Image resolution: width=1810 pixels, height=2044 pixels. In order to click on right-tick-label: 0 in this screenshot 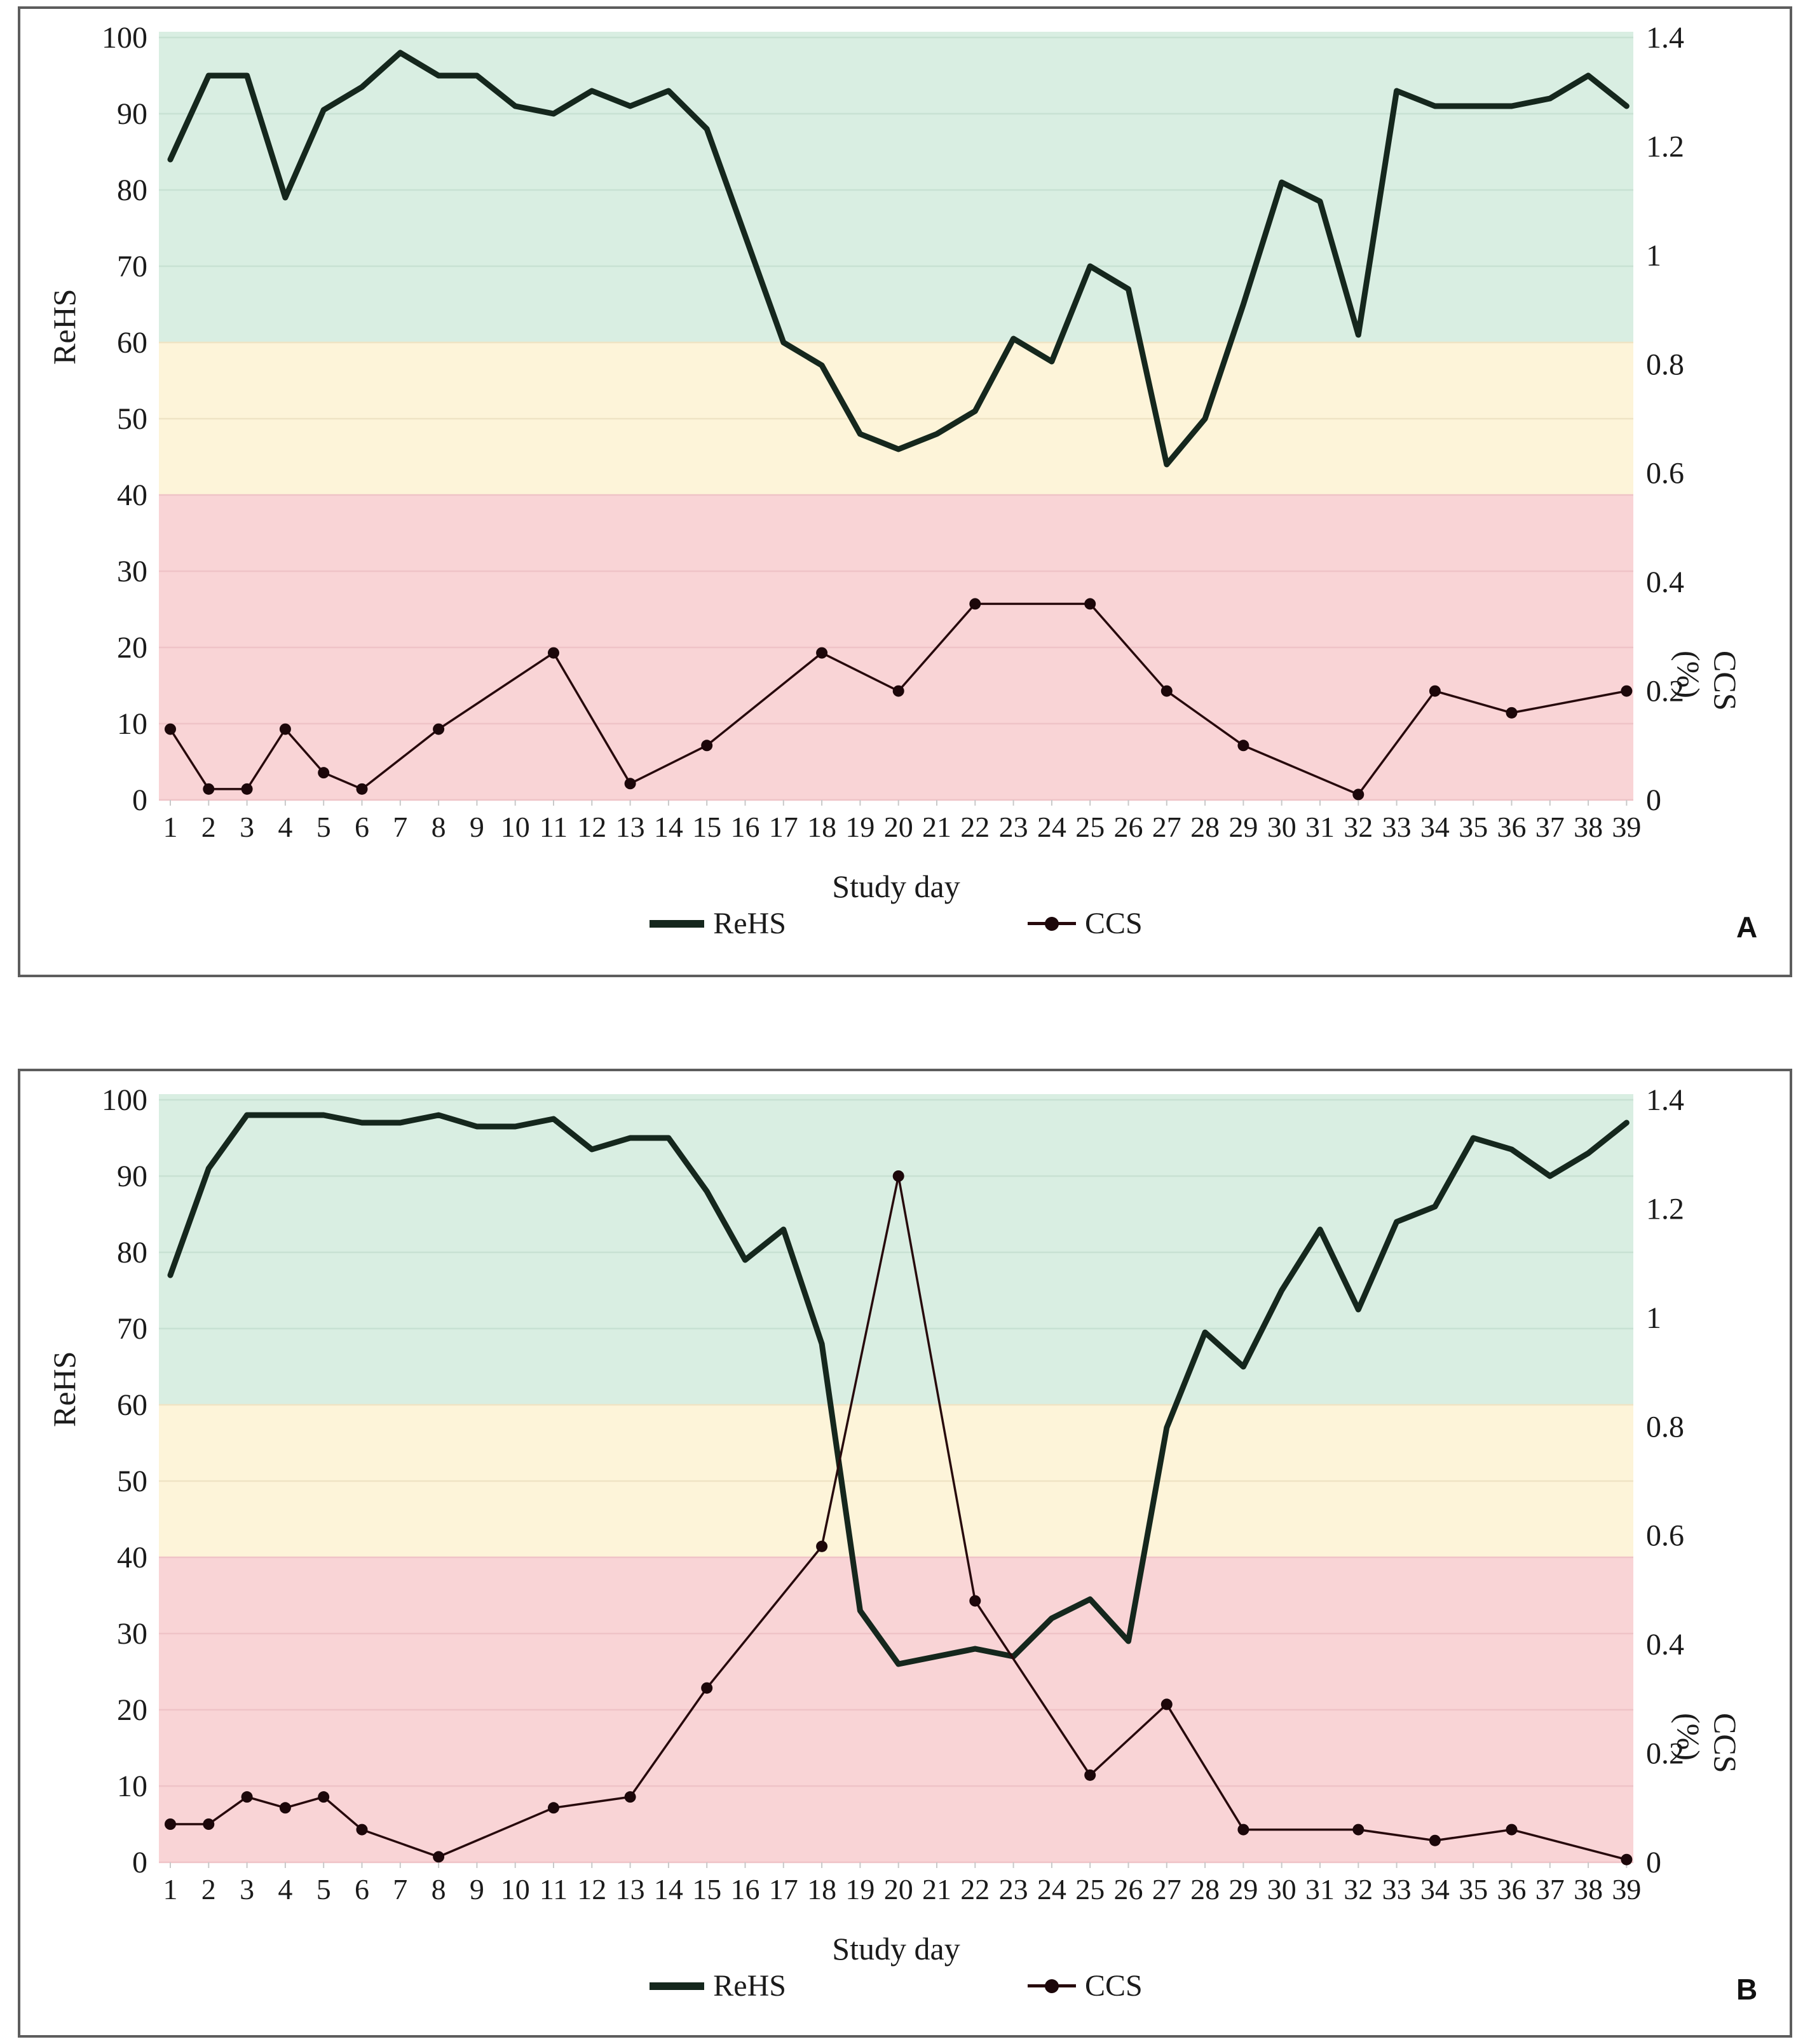, I will do `click(1653, 800)`.